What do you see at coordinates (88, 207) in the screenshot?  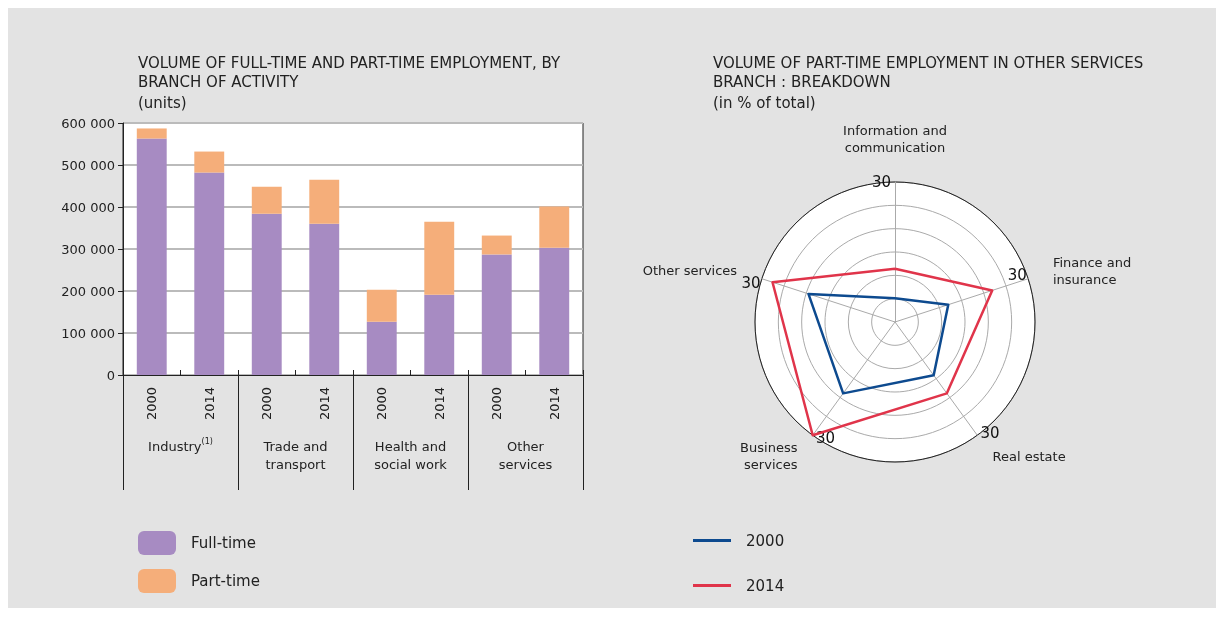 I see `y-tick-label: 400 000` at bounding box center [88, 207].